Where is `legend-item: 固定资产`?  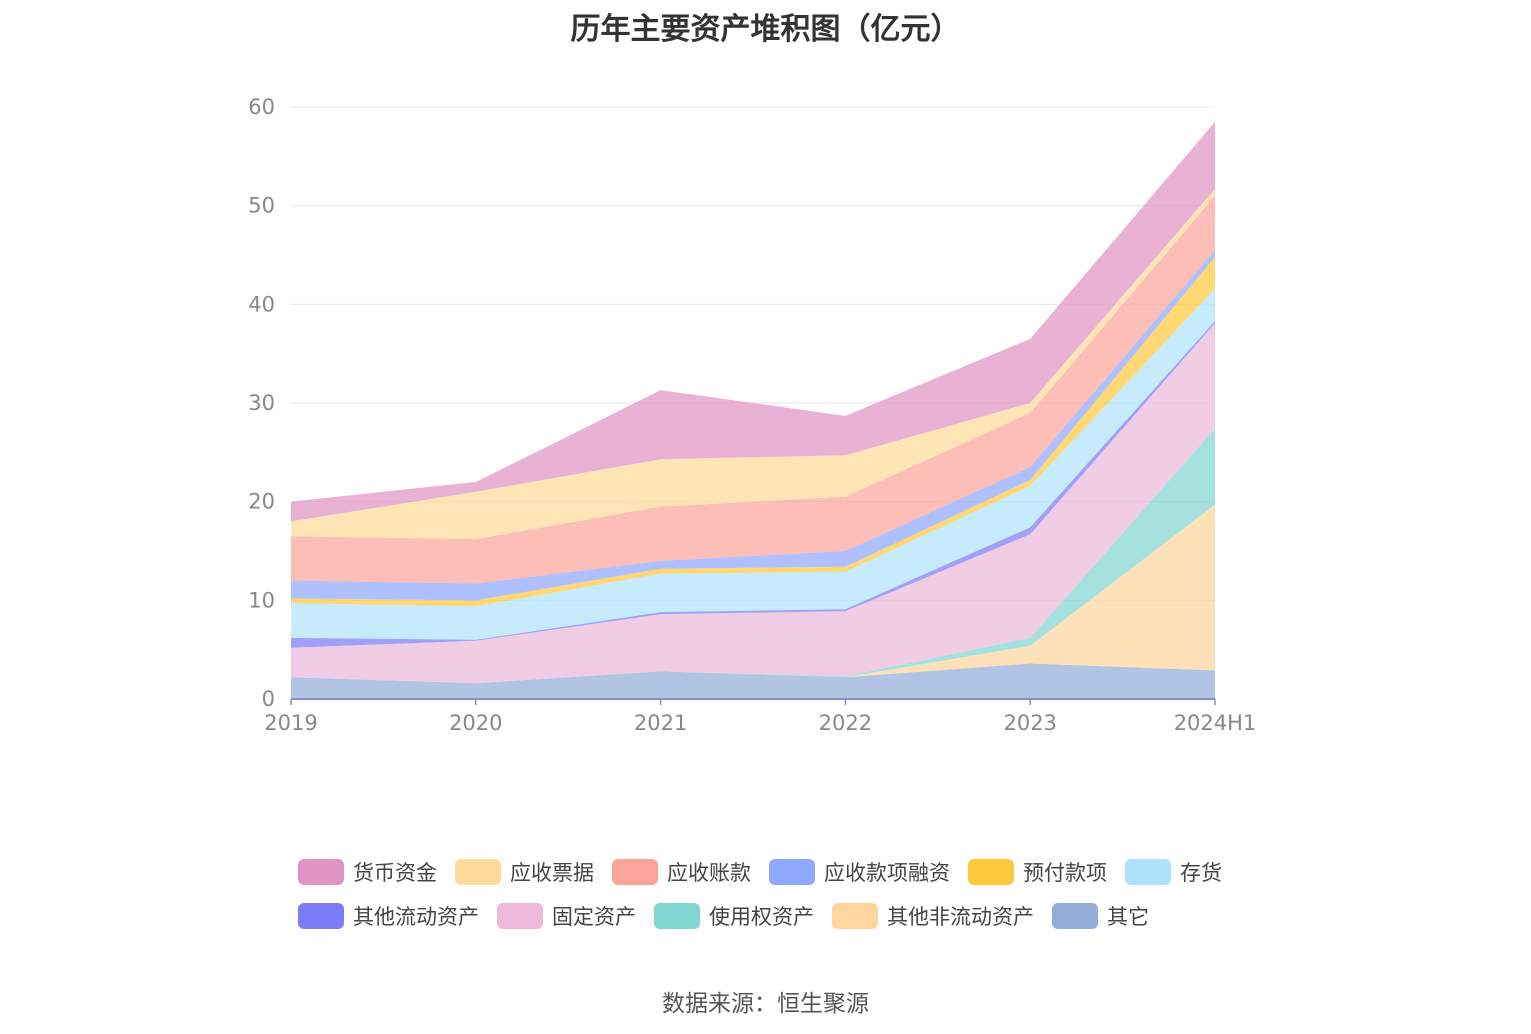 legend-item: 固定资产 is located at coordinates (566, 916).